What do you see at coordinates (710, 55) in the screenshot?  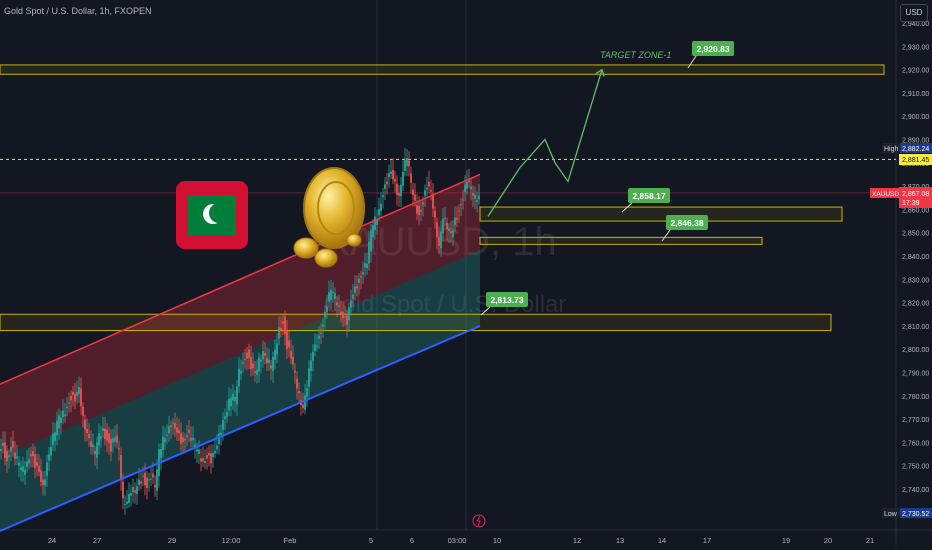 I see `price-label-1: 2,920.83` at bounding box center [710, 55].